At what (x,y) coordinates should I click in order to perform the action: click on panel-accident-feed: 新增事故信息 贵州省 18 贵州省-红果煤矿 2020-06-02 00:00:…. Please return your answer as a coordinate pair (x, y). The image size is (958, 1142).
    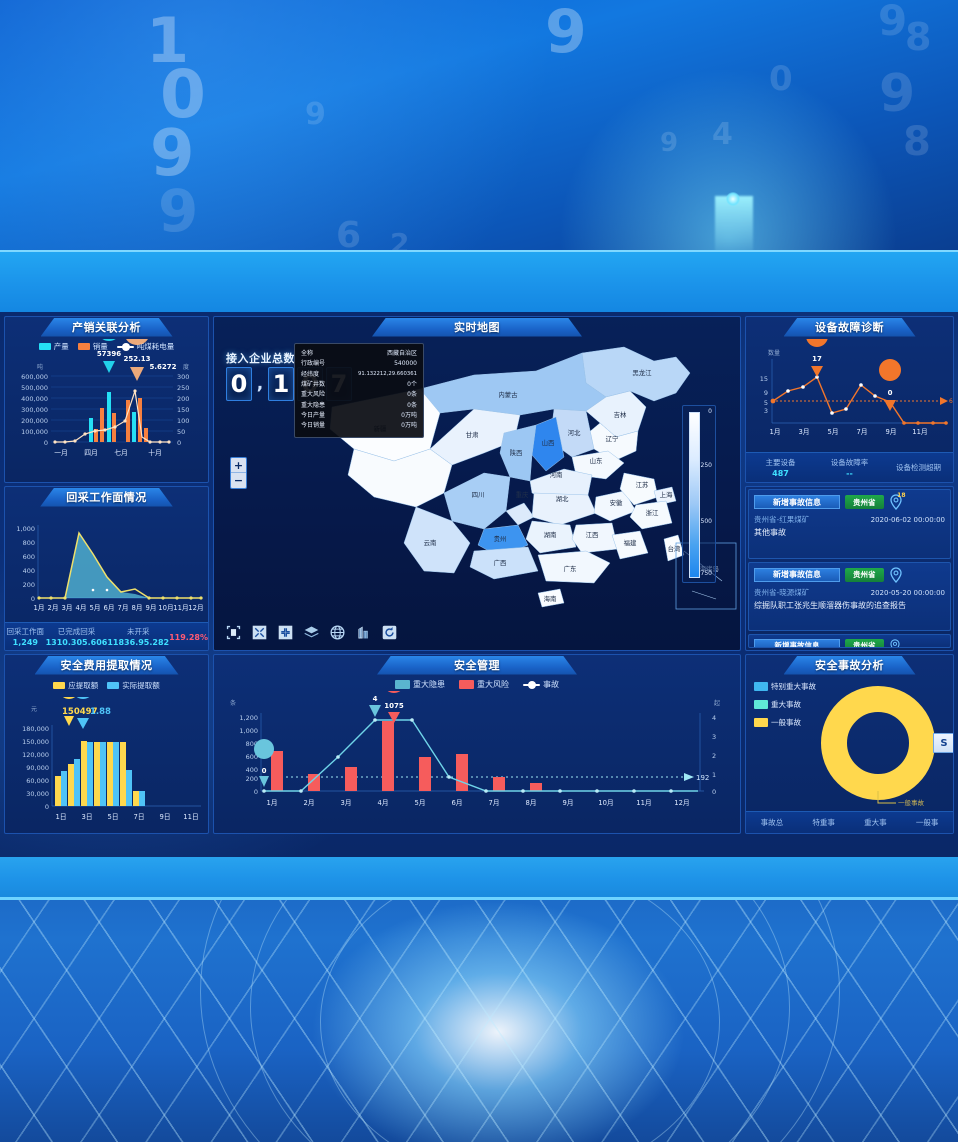
    Looking at the image, I should click on (849, 568).